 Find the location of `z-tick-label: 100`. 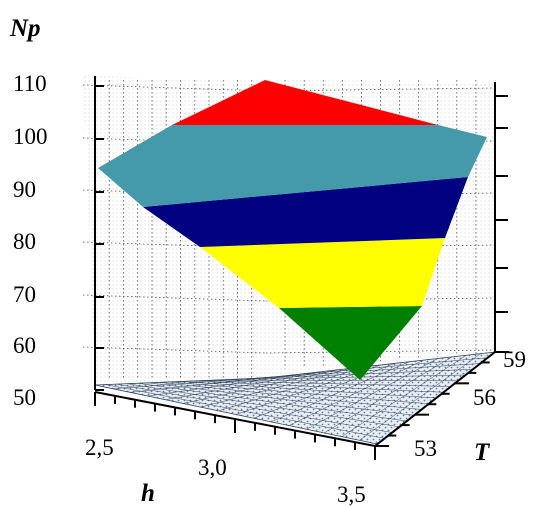

z-tick-label: 100 is located at coordinates (30, 136).